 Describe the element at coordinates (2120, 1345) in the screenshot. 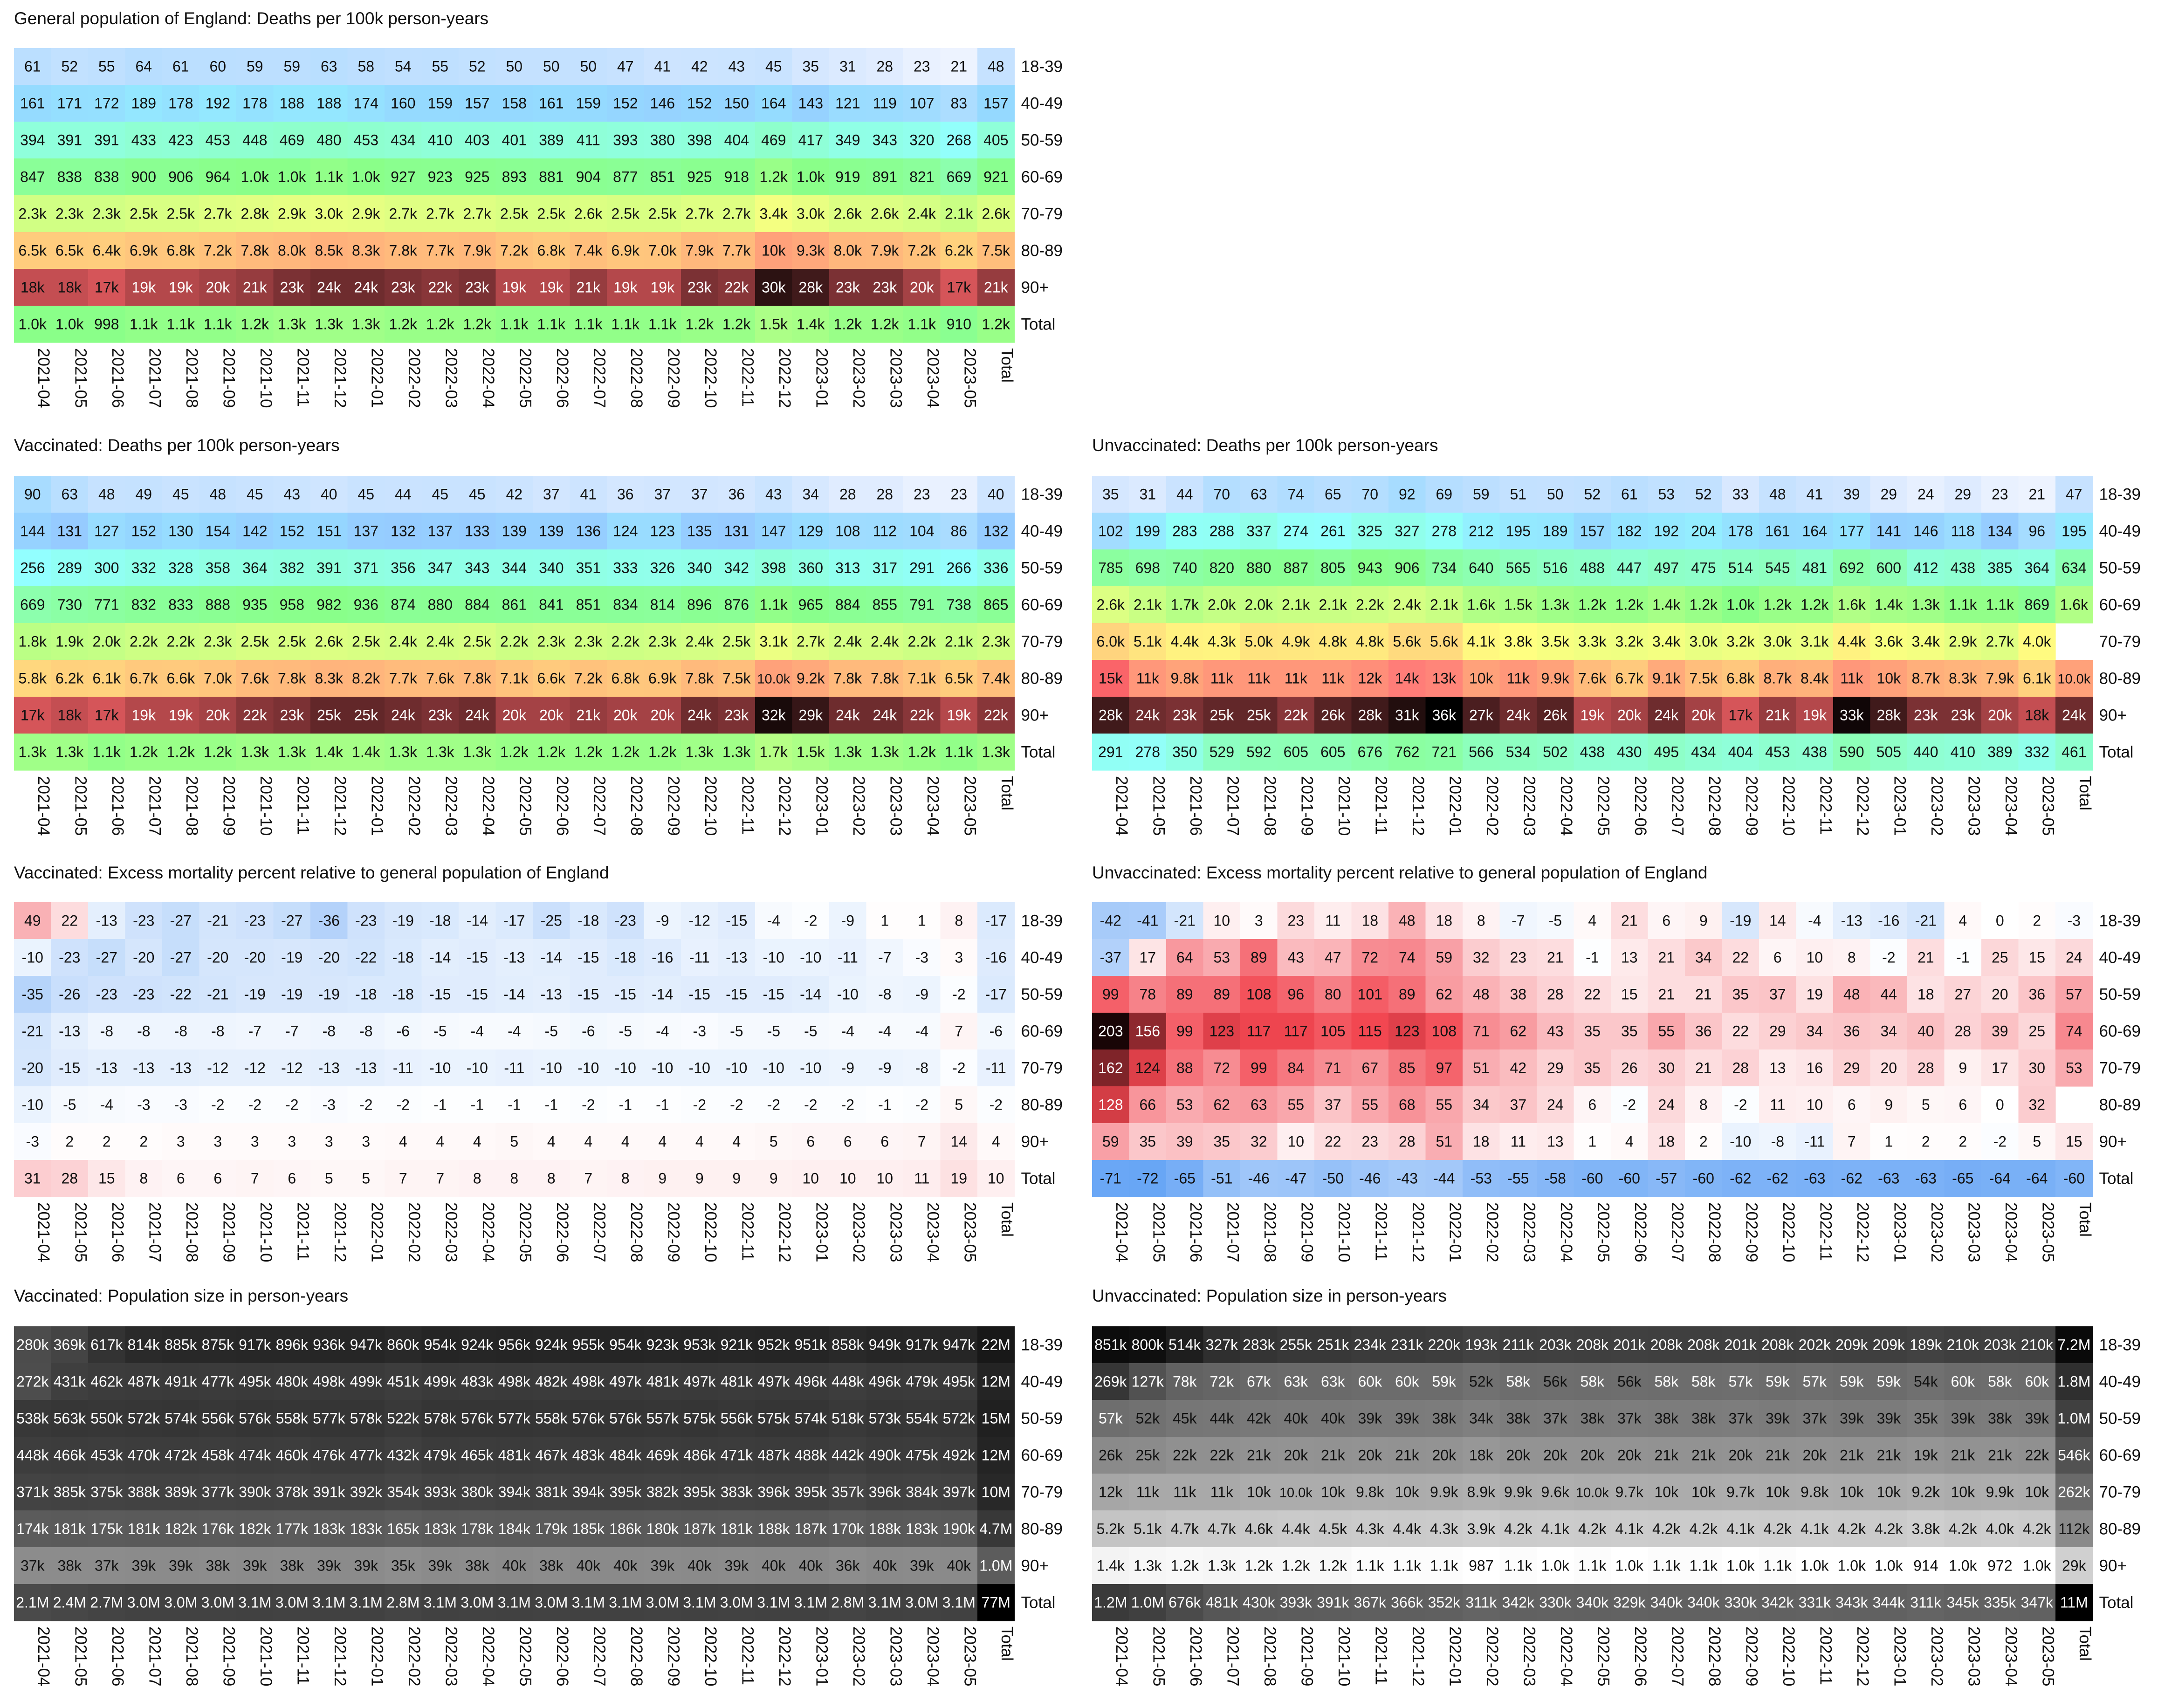

I see `row-label: 18-39` at that location.